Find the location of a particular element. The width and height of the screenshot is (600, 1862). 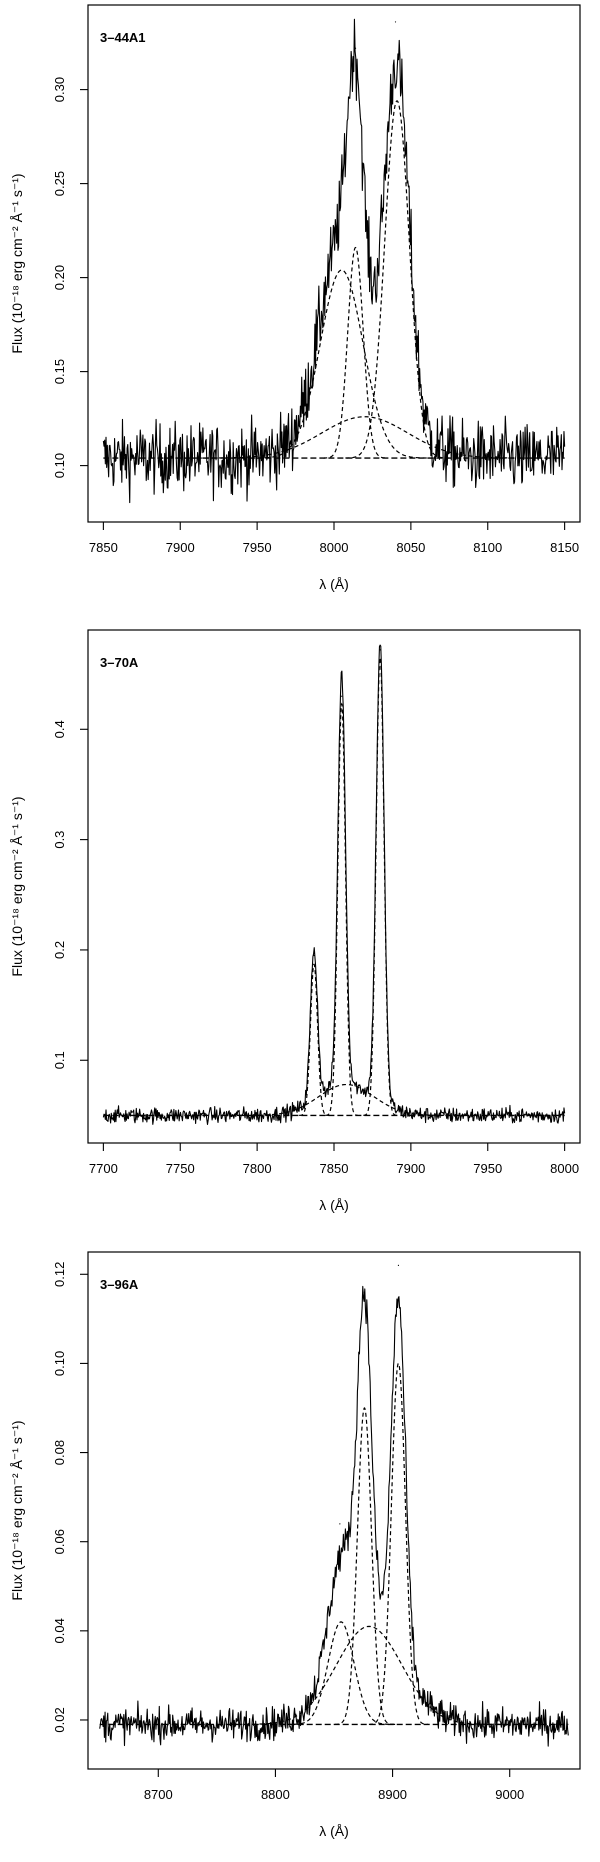

y-tick-label: 0.02 is located at coordinates (59, 1719).